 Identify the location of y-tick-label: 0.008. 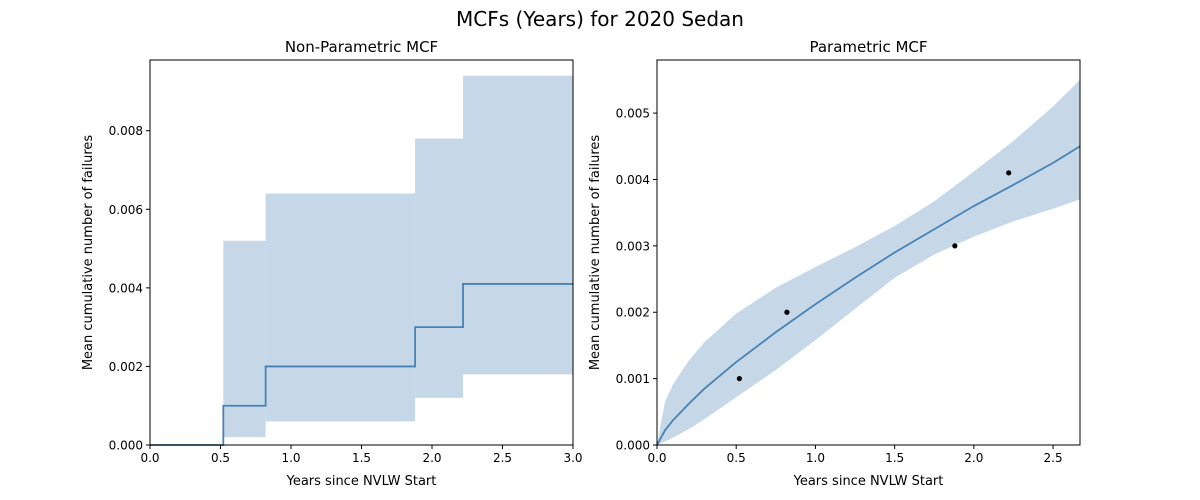
(126, 131).